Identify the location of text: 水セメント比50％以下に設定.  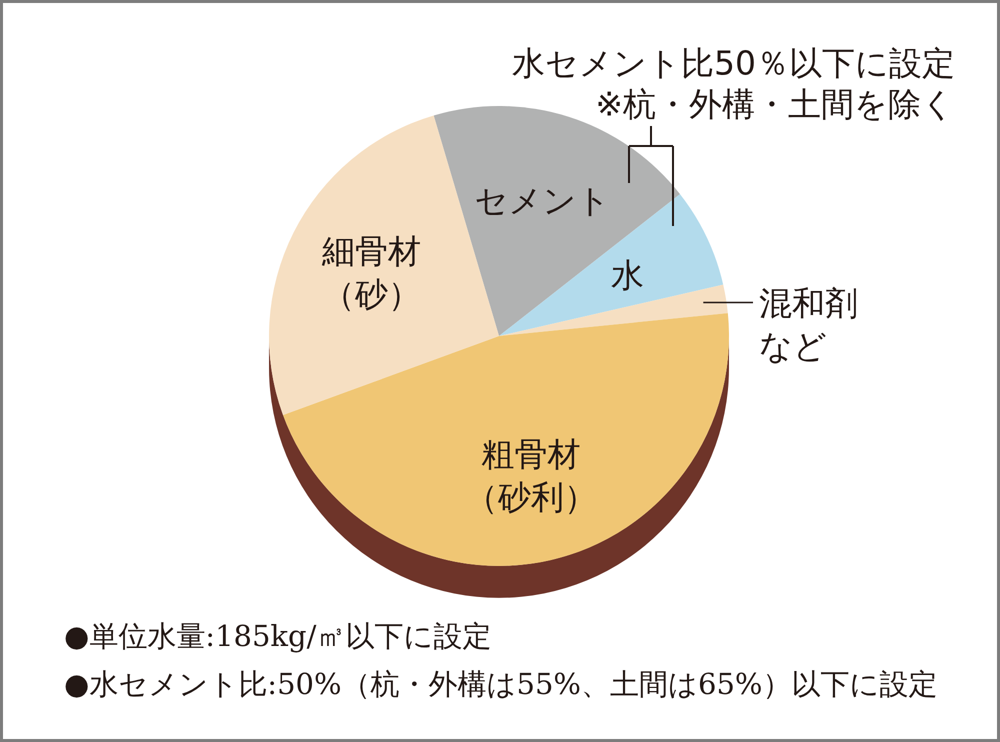
(733, 63).